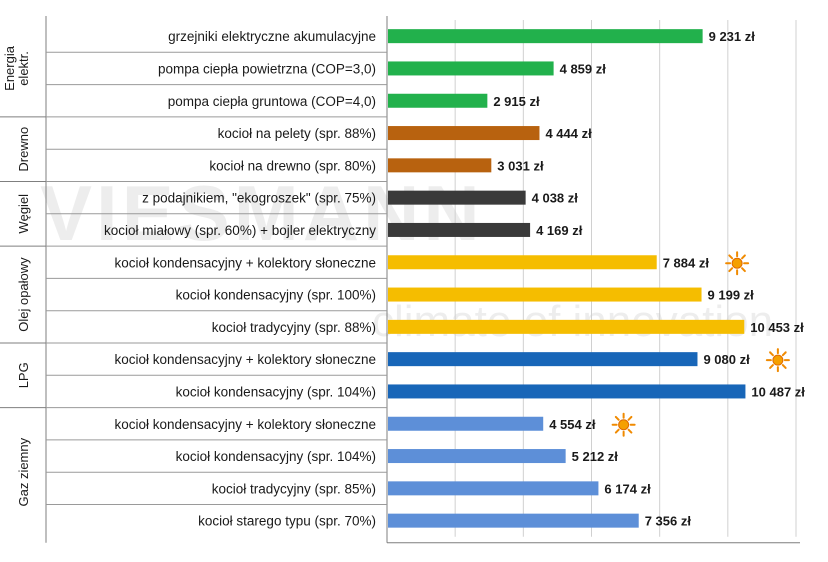 The height and width of the screenshot is (562, 828). What do you see at coordinates (267, 68) in the screenshot?
I see `category-label-1: pompa ciepła powietrzna (COP=3,0)` at bounding box center [267, 68].